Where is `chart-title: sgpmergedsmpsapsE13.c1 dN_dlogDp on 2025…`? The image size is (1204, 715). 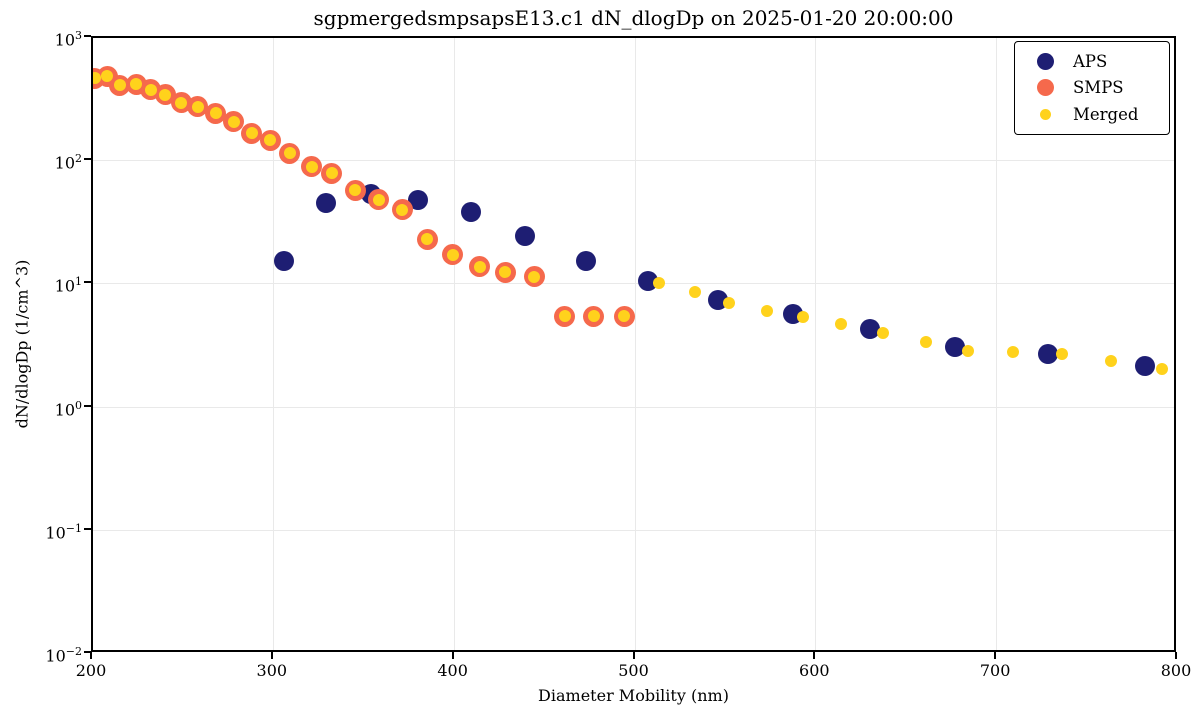 chart-title: sgpmergedsmpsapsE13.c1 dN_dlogDp on 2025… is located at coordinates (633, 18).